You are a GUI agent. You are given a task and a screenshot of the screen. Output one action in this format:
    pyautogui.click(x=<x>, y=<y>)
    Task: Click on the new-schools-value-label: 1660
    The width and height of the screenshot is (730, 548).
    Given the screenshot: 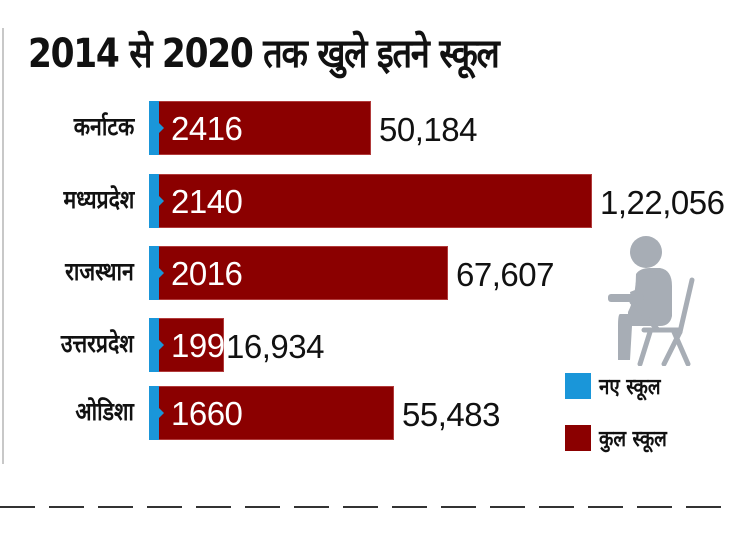 What is the action you would take?
    pyautogui.click(x=207, y=413)
    